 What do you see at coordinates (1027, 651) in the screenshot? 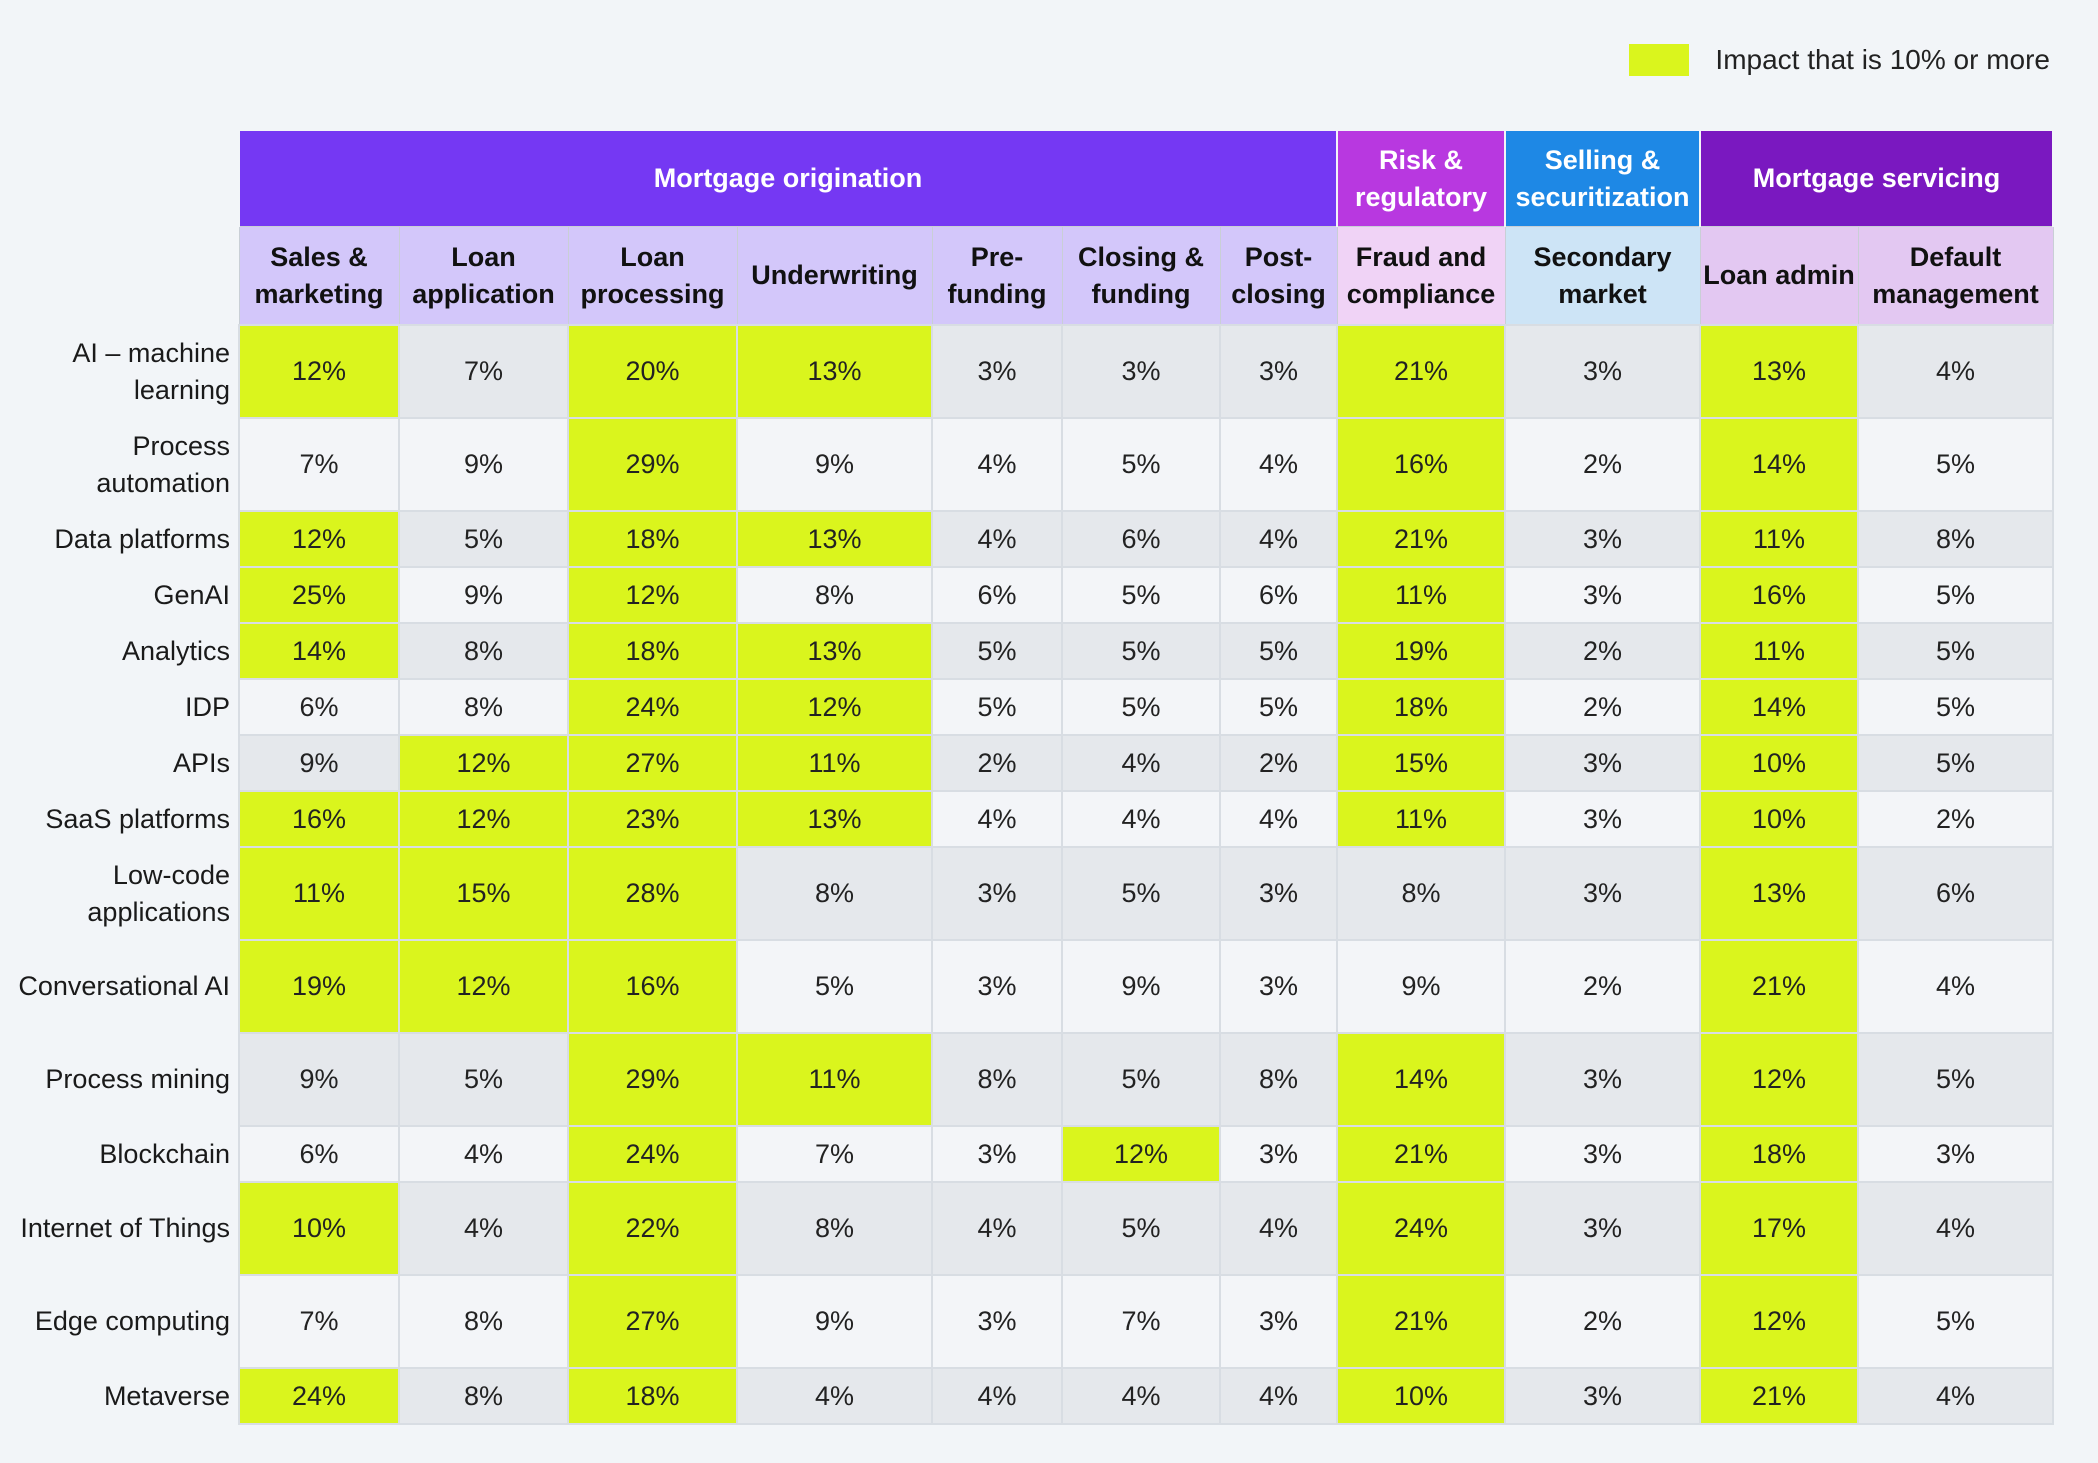
I see `table-row: Analytics 14% 8% 18% 13% 5% 5% 5% 19% 2% 11% 5%` at bounding box center [1027, 651].